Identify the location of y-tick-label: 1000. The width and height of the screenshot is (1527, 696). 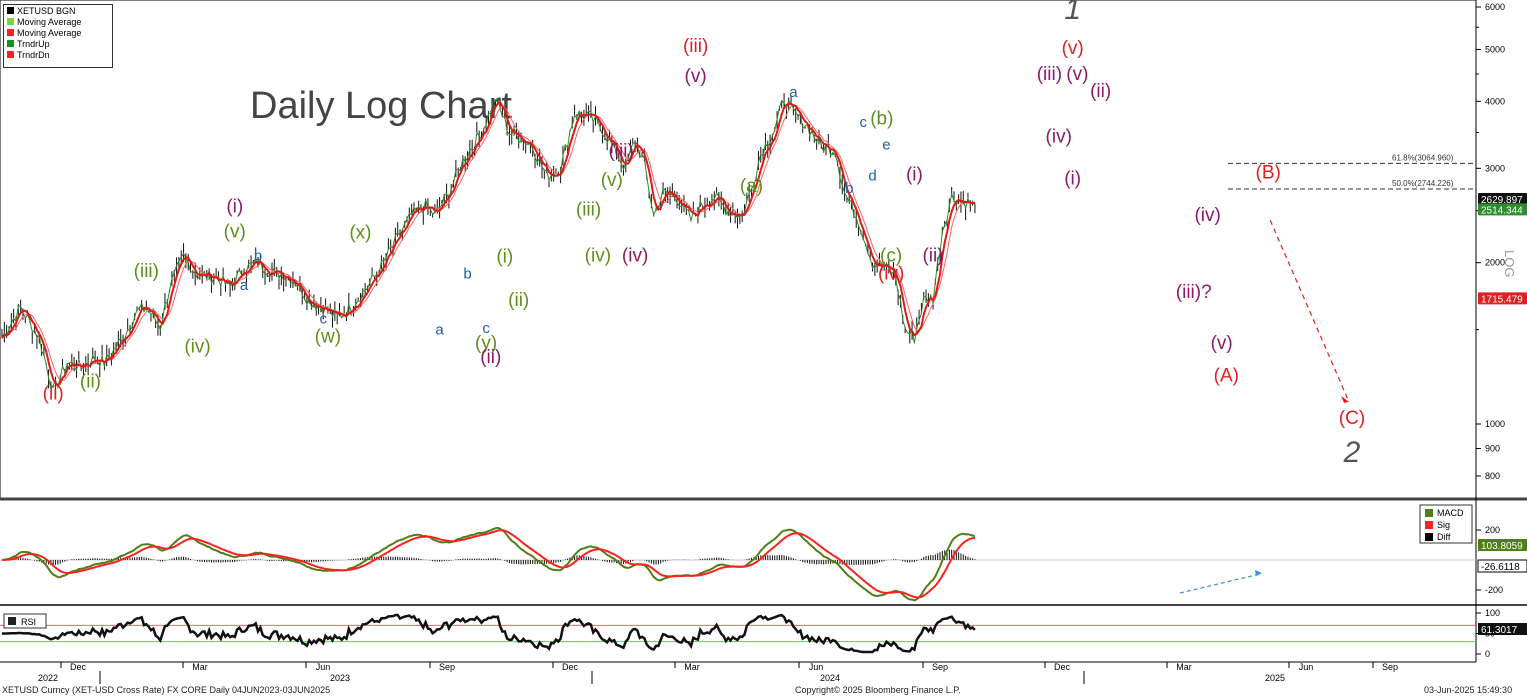
(1495, 424).